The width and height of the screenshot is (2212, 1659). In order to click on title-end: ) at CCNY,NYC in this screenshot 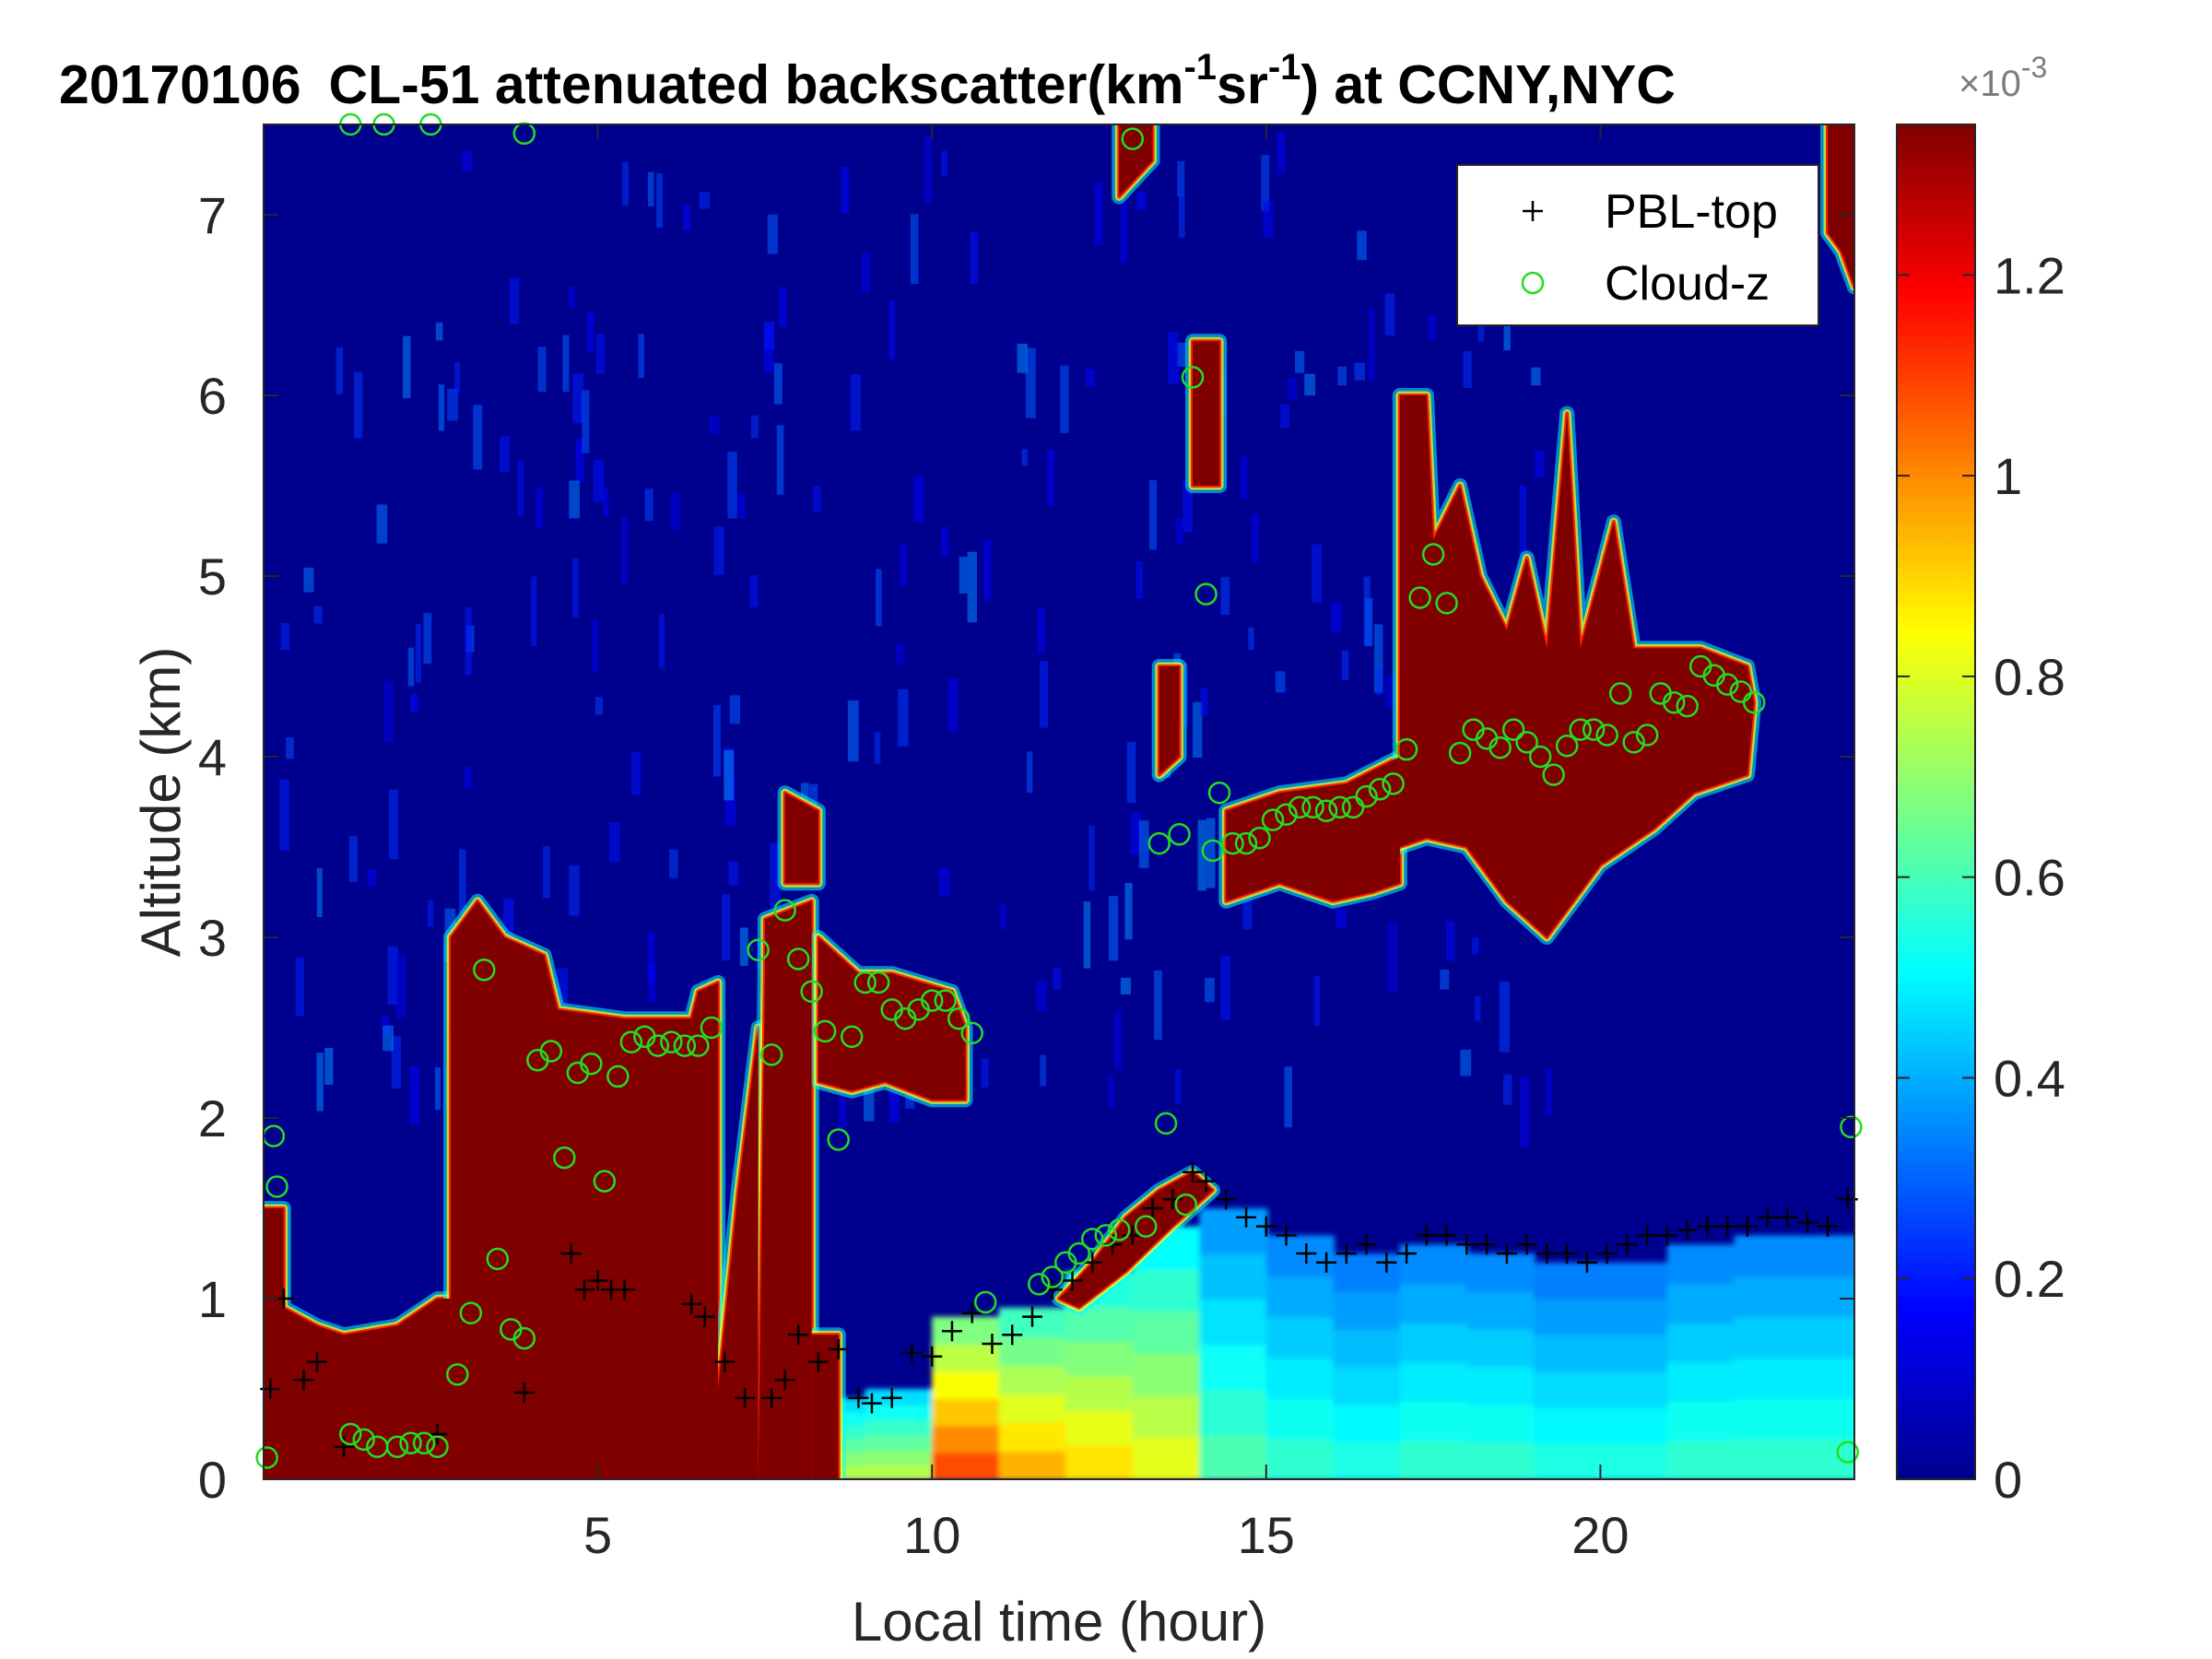, I will do `click(1488, 84)`.